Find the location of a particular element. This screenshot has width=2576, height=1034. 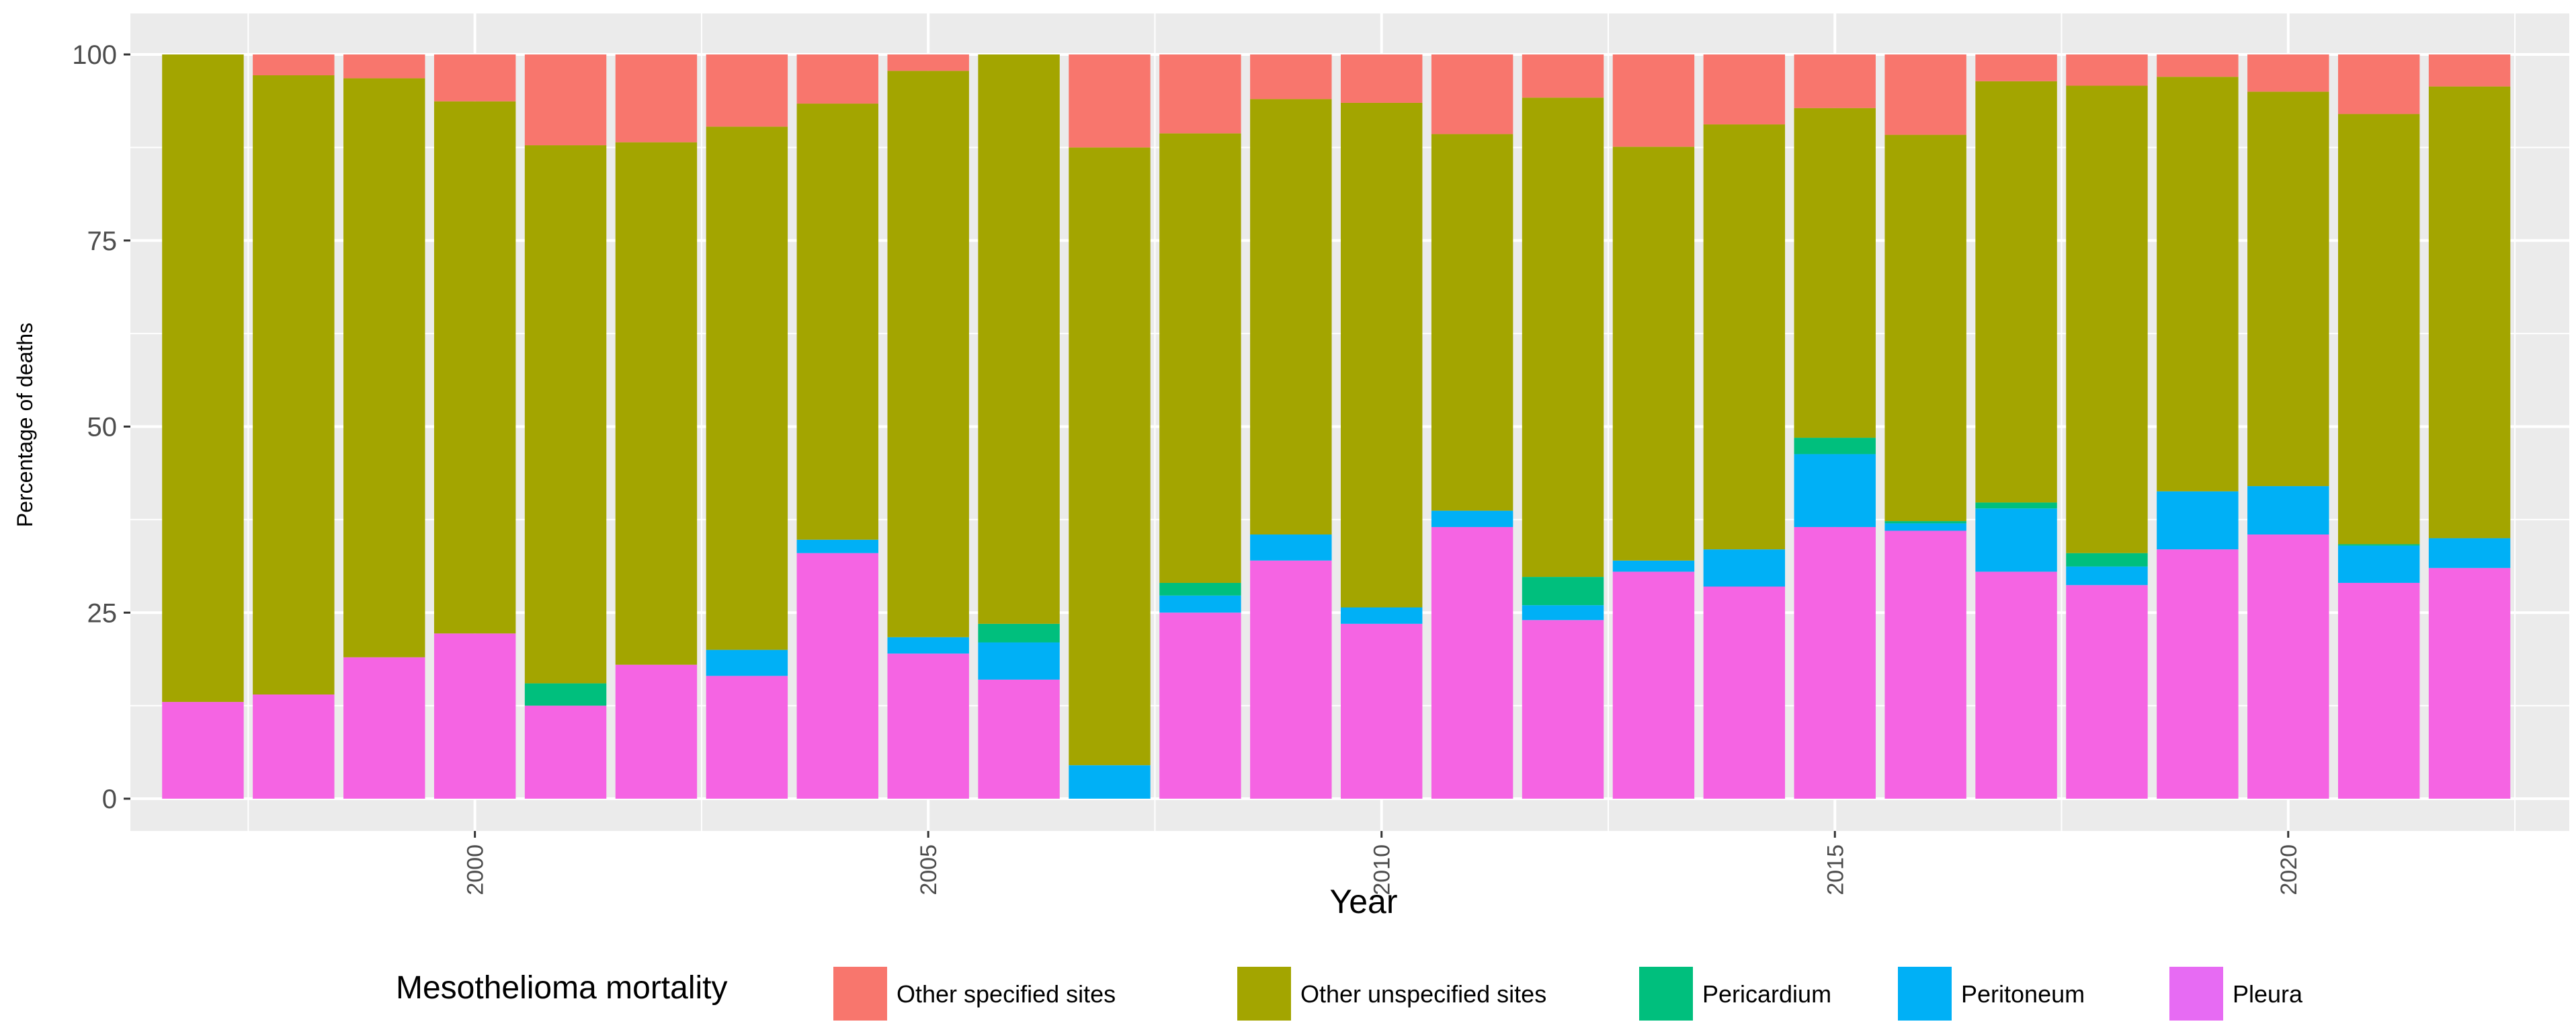

bar-other-unspecified-sites-2021 is located at coordinates (2378, 329).